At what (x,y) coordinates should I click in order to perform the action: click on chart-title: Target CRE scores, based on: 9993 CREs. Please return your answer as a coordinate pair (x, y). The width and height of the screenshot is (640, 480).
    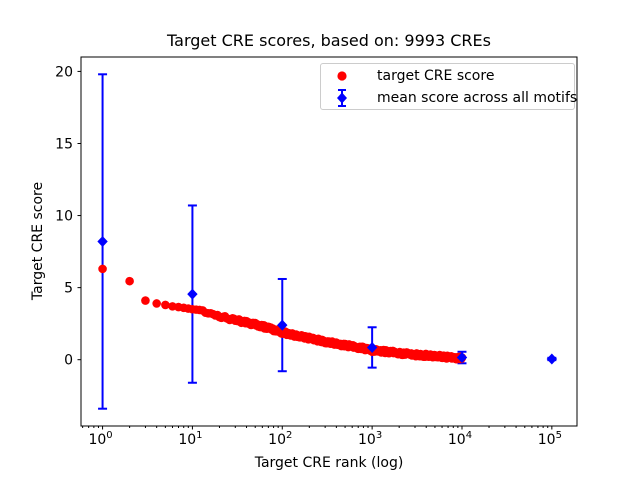
    Looking at the image, I should click on (329, 40).